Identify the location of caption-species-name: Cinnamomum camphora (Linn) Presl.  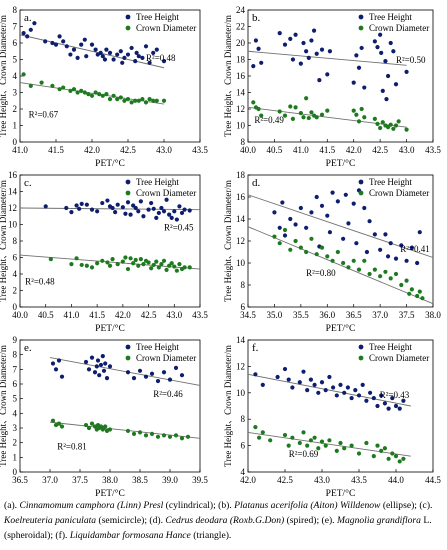
(91, 505).